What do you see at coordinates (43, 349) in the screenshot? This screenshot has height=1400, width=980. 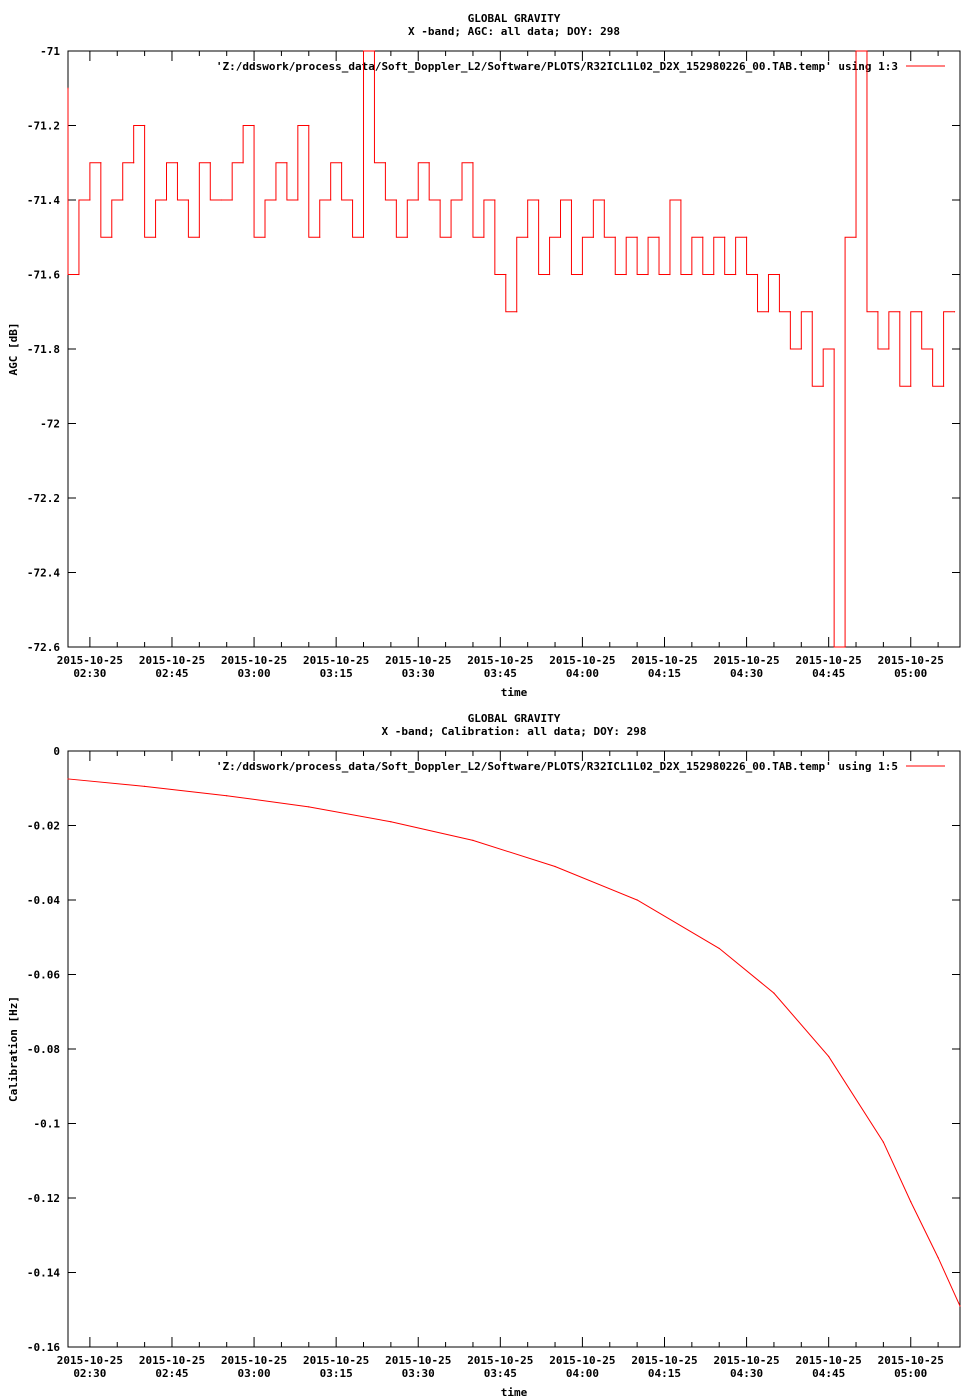 I see `y-tick-label: -71.8` at bounding box center [43, 349].